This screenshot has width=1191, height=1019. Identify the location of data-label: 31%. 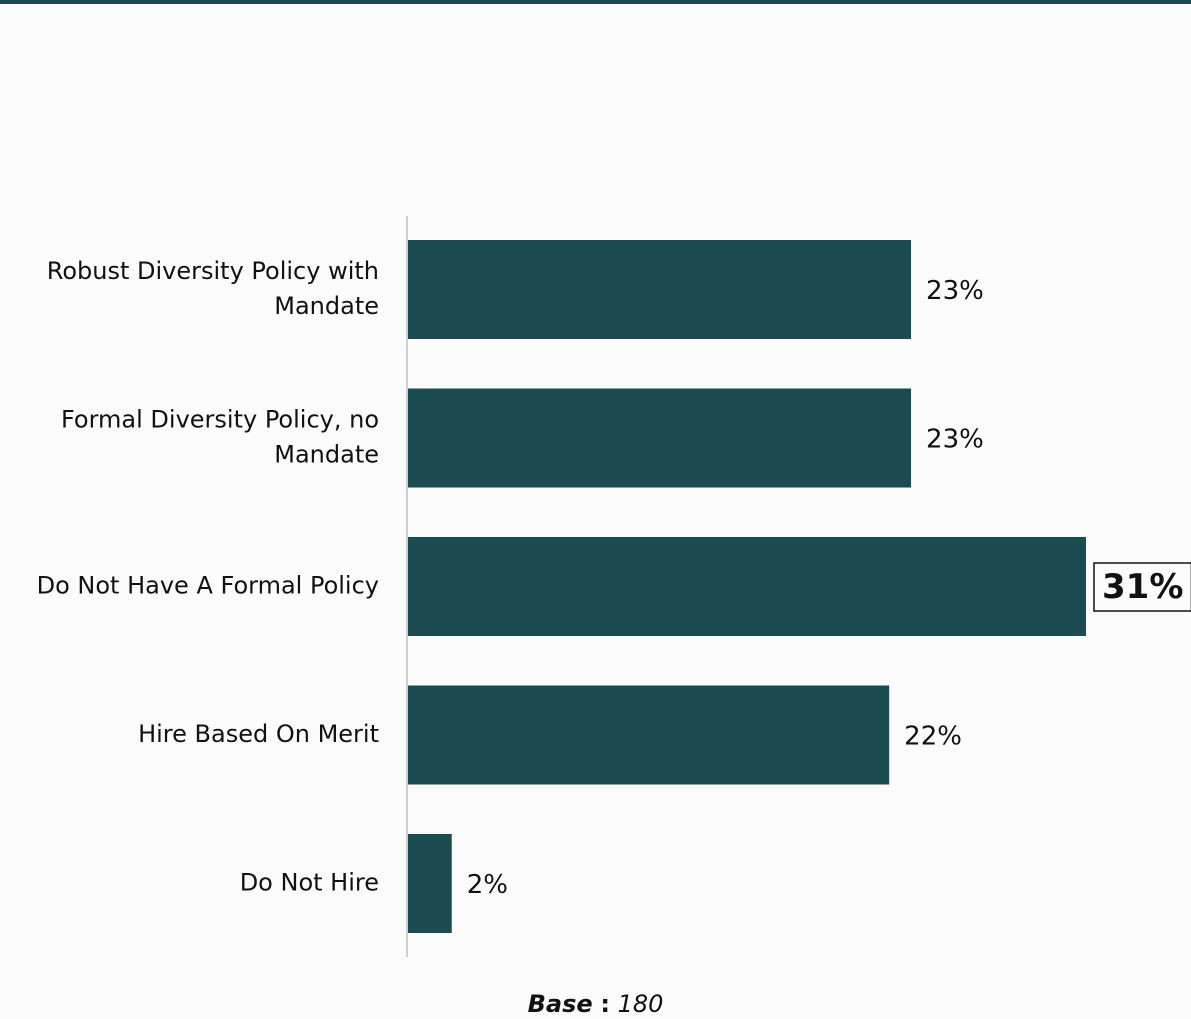
(1142, 587).